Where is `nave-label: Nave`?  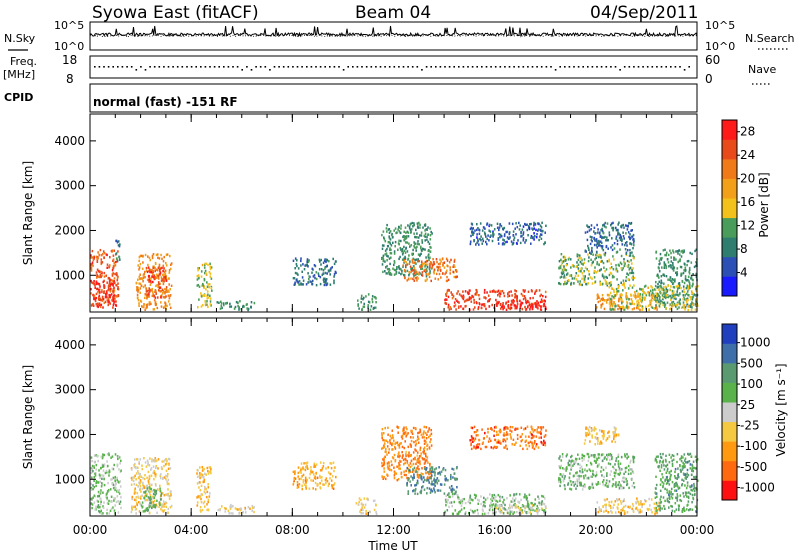
nave-label: Nave is located at coordinates (762, 69).